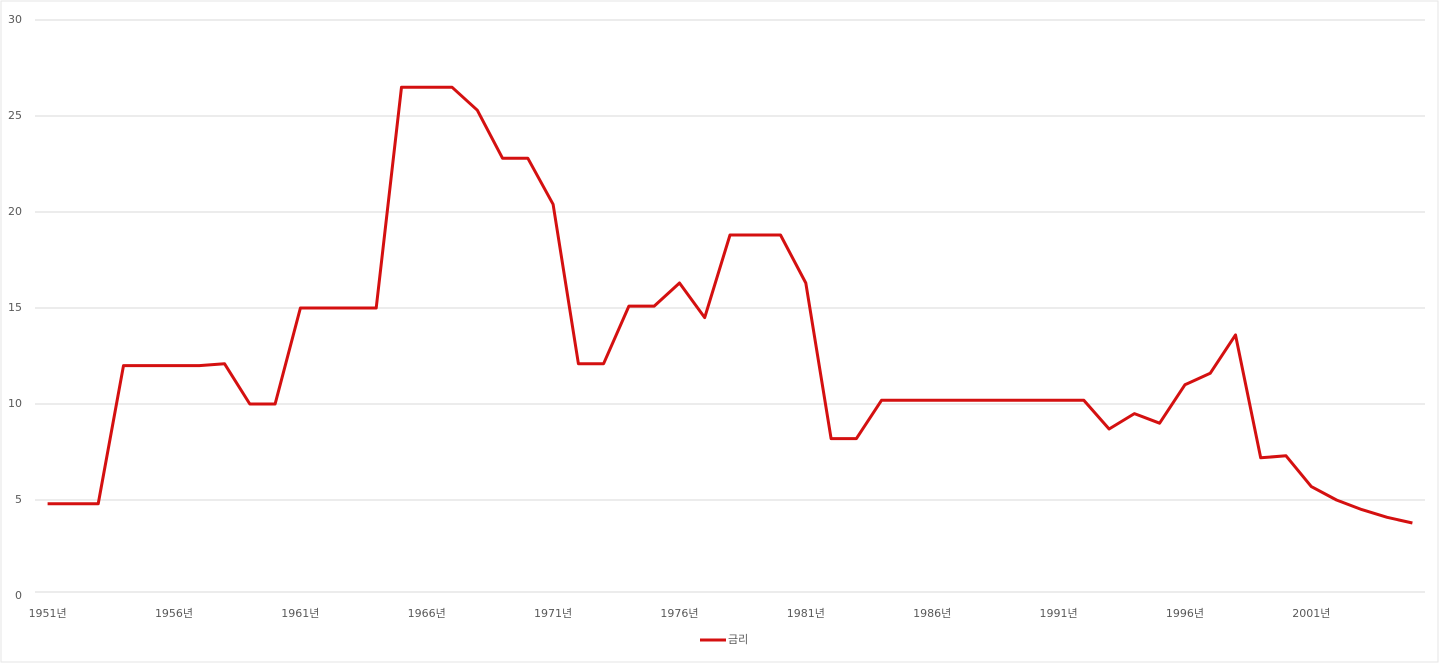 This screenshot has height=665, width=1441. What do you see at coordinates (1311, 613) in the screenshot?
I see `x-tick-label: 2001년` at bounding box center [1311, 613].